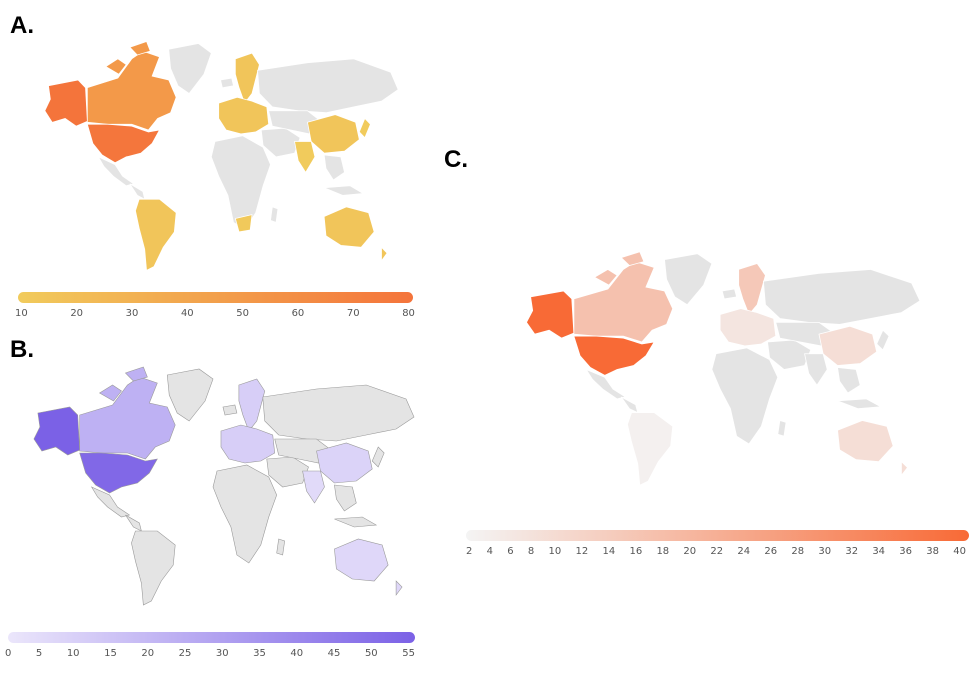 The image size is (974, 679). Describe the element at coordinates (469, 551) in the screenshot. I see `tick-label: 2` at that location.